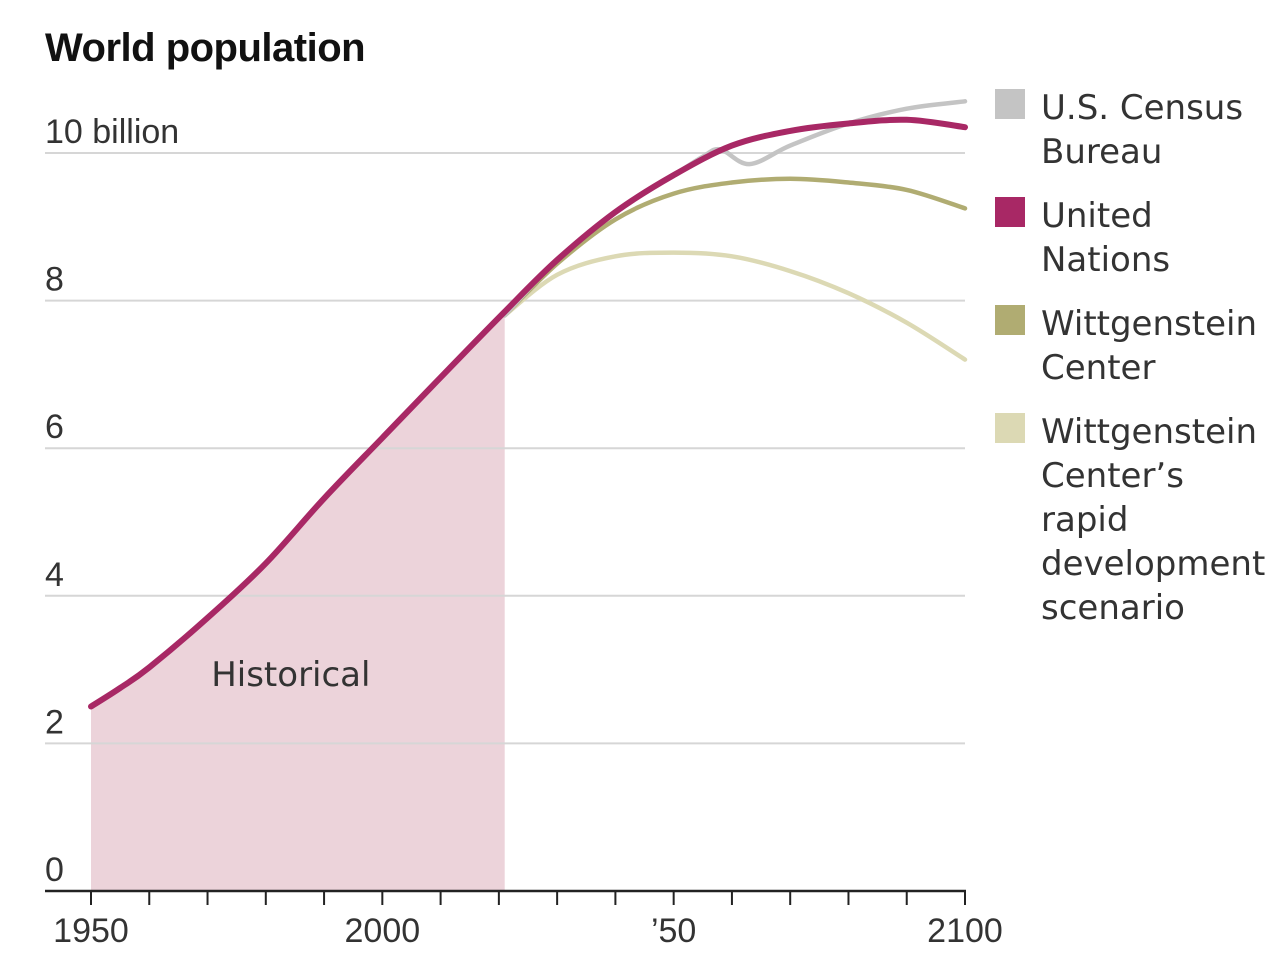  Describe the element at coordinates (528, 931) in the screenshot. I see `x-axis-labels: 1950 2000 ’50 2100` at that location.